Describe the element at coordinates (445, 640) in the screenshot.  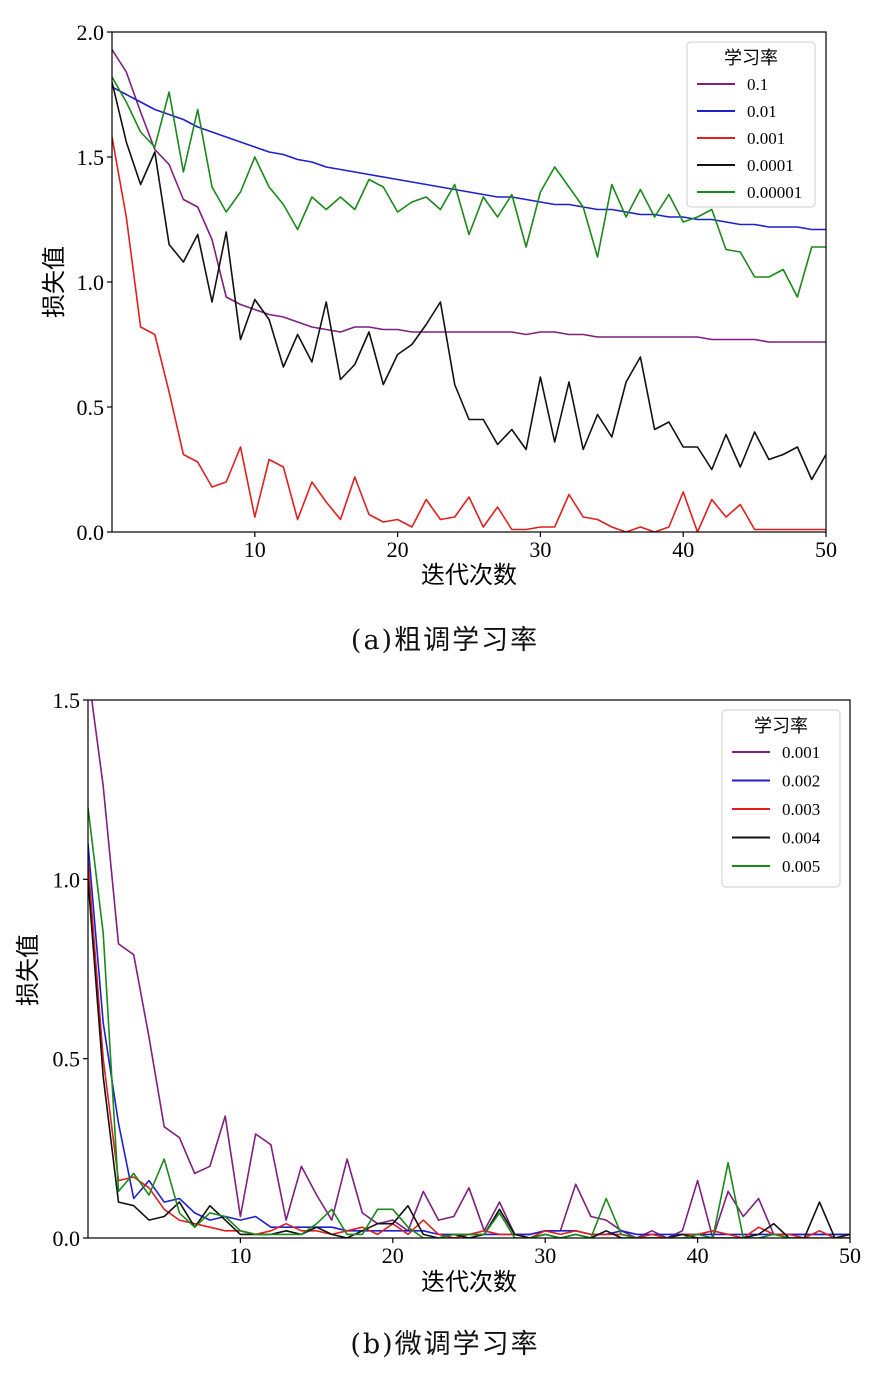
I see `caption-a: (a)粗调学习率` at that location.